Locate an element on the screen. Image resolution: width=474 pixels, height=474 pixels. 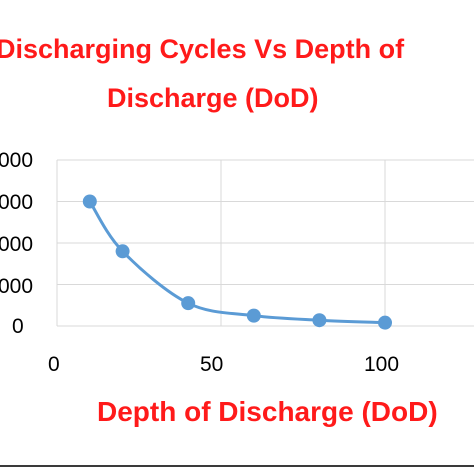
x-tick-label: 100 is located at coordinates (382, 364).